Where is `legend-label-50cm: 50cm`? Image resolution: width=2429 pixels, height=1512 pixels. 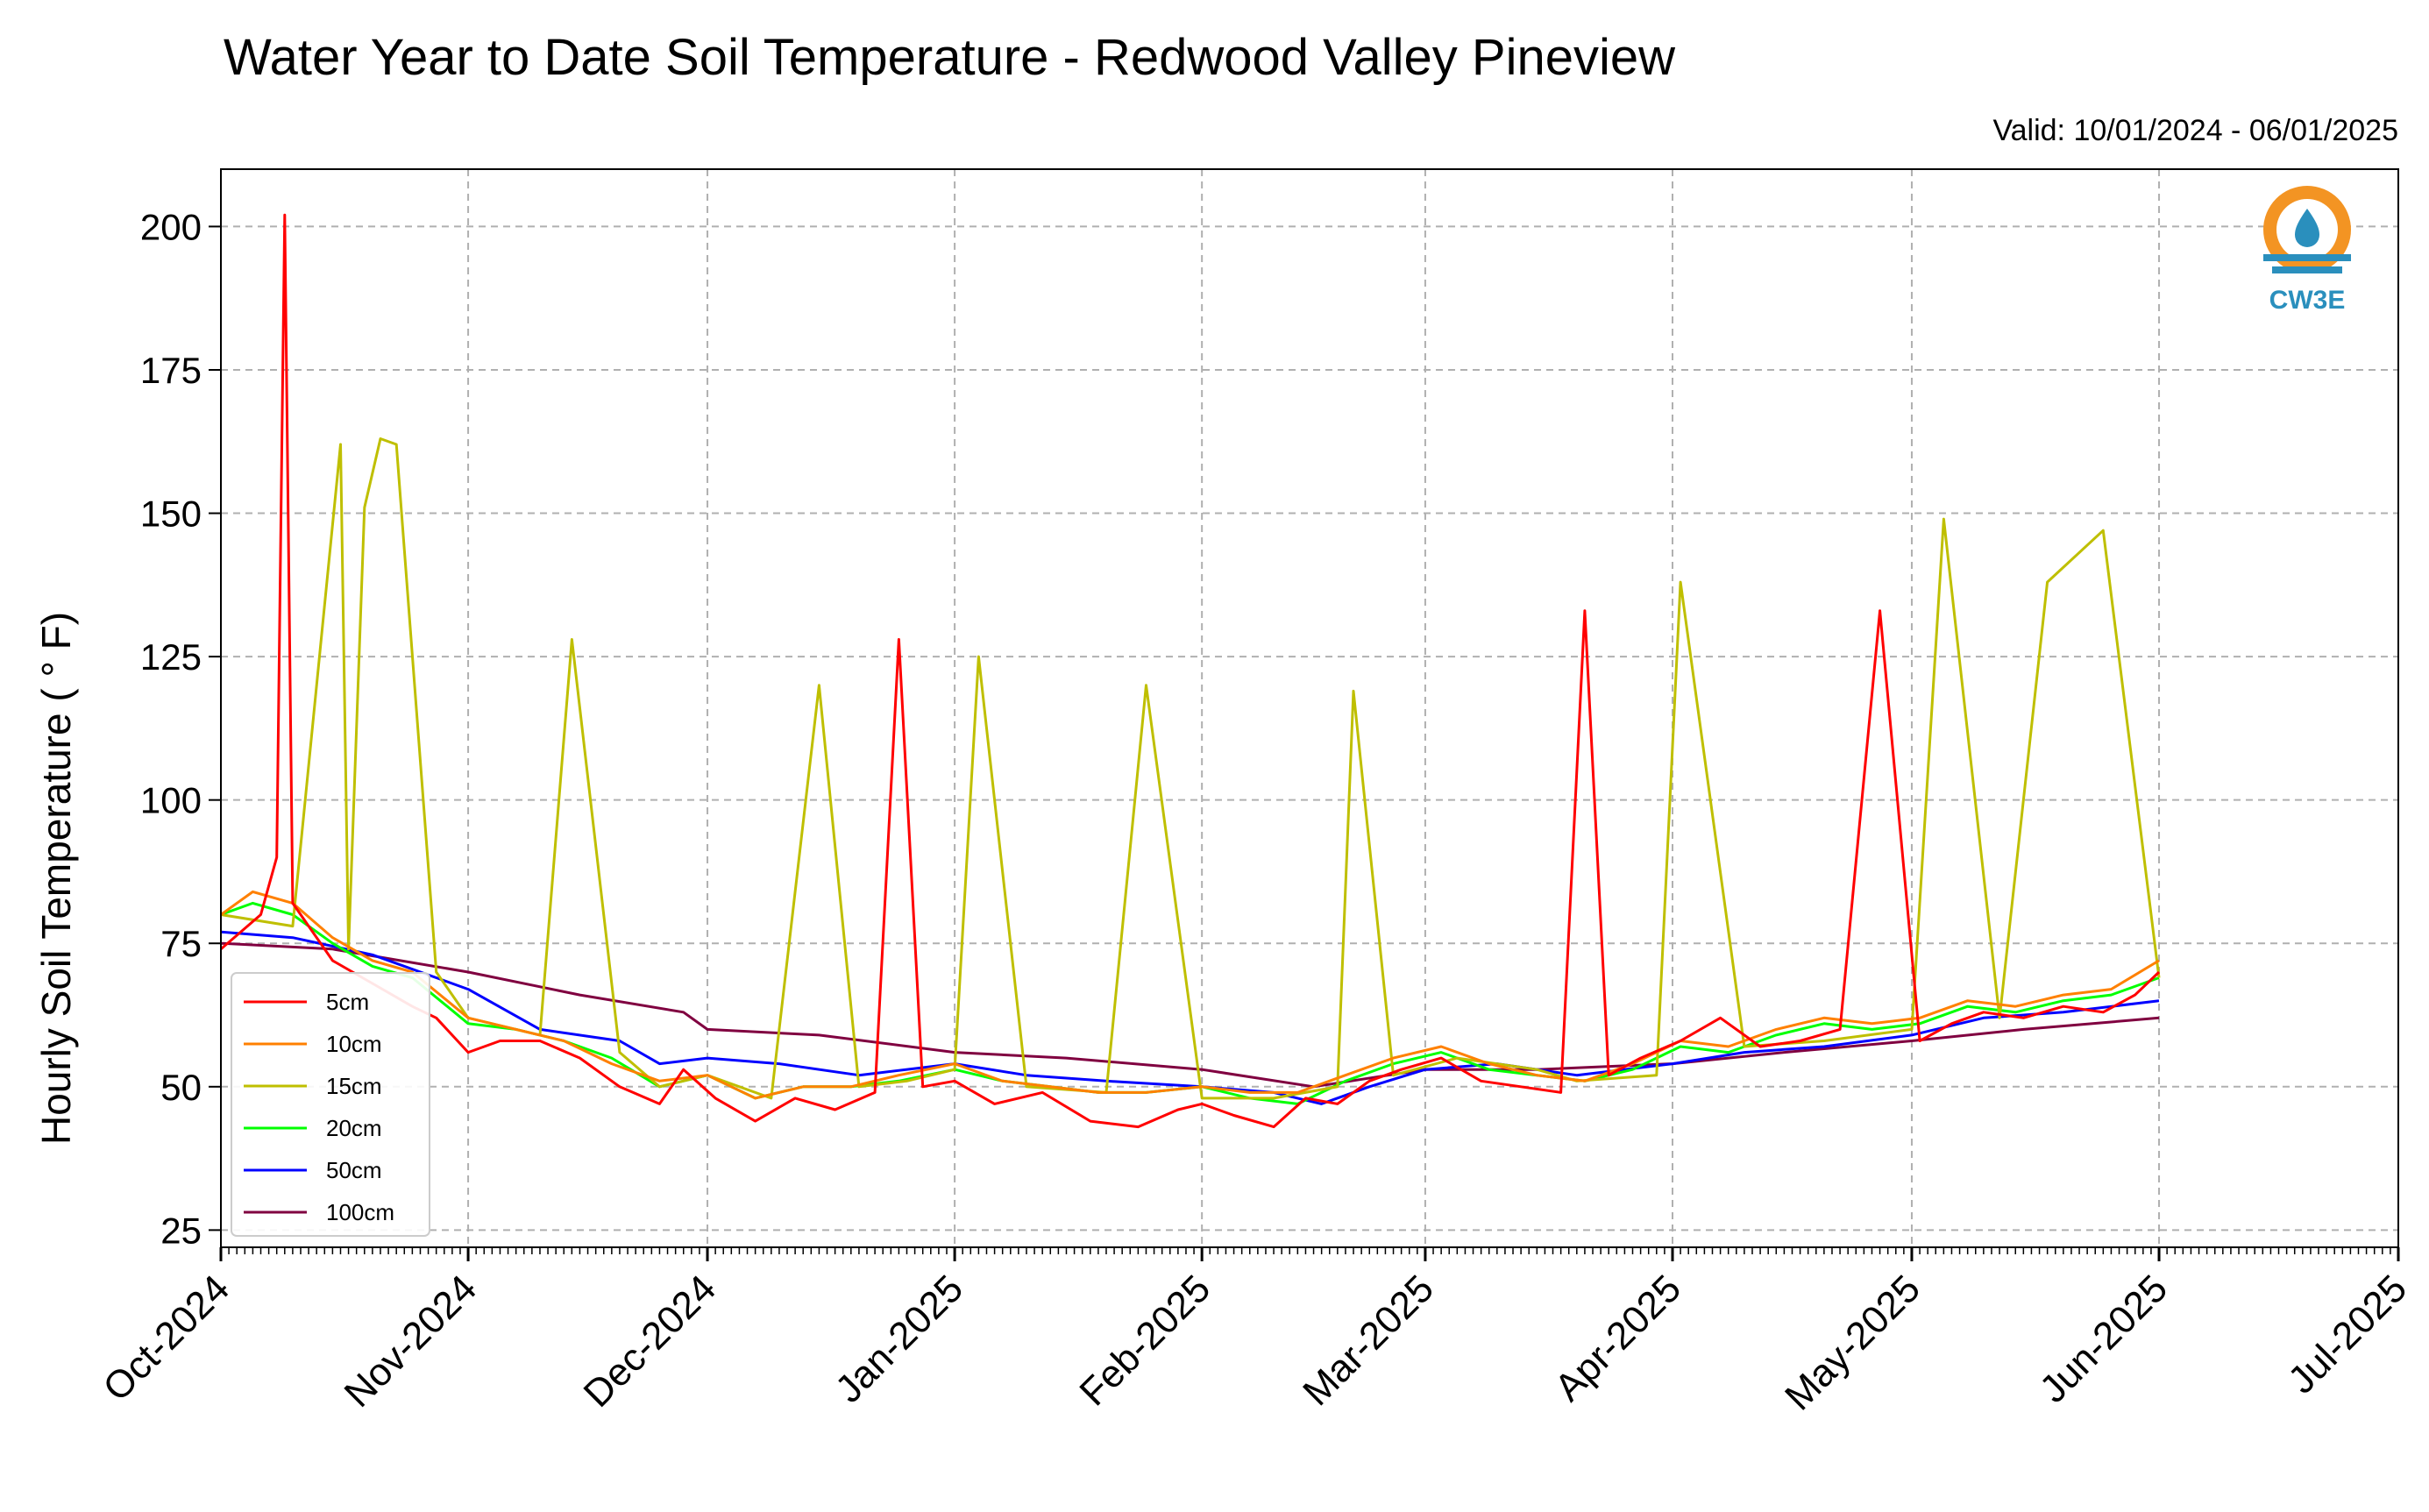 legend-label-50cm: 50cm is located at coordinates (354, 1170).